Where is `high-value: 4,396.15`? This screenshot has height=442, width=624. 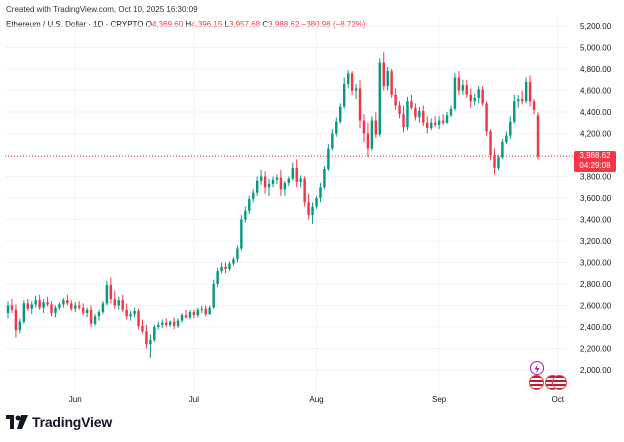 high-value: 4,396.15 is located at coordinates (207, 24).